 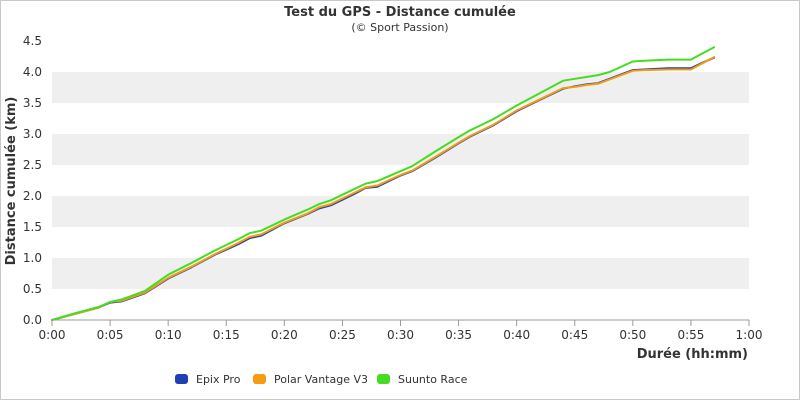 What do you see at coordinates (11, 181) in the screenshot?
I see `y-axis-title: Distance cumulée (km)` at bounding box center [11, 181].